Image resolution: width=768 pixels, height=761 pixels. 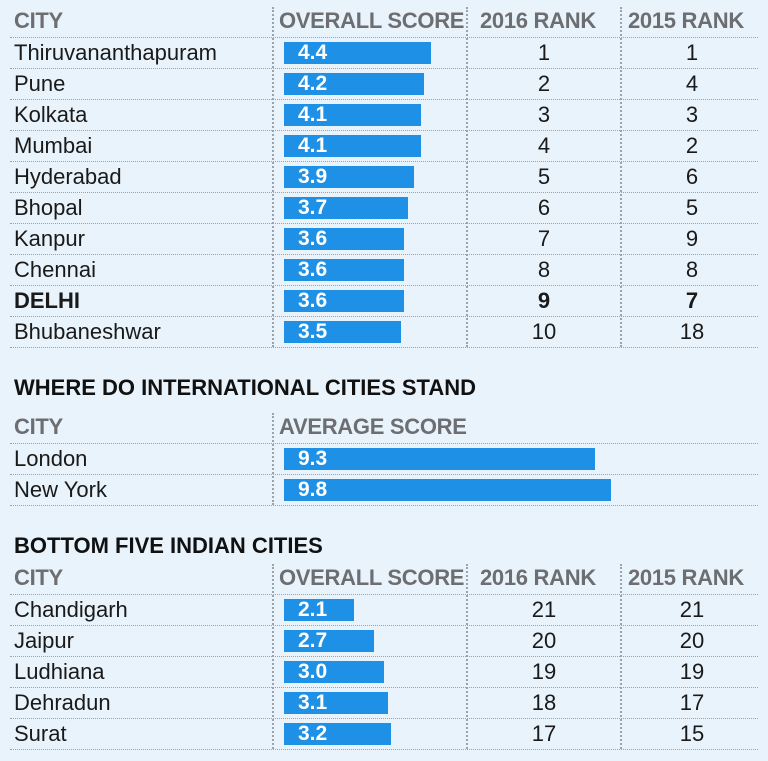 I want to click on score-label: 3.0, so click(x=313, y=671).